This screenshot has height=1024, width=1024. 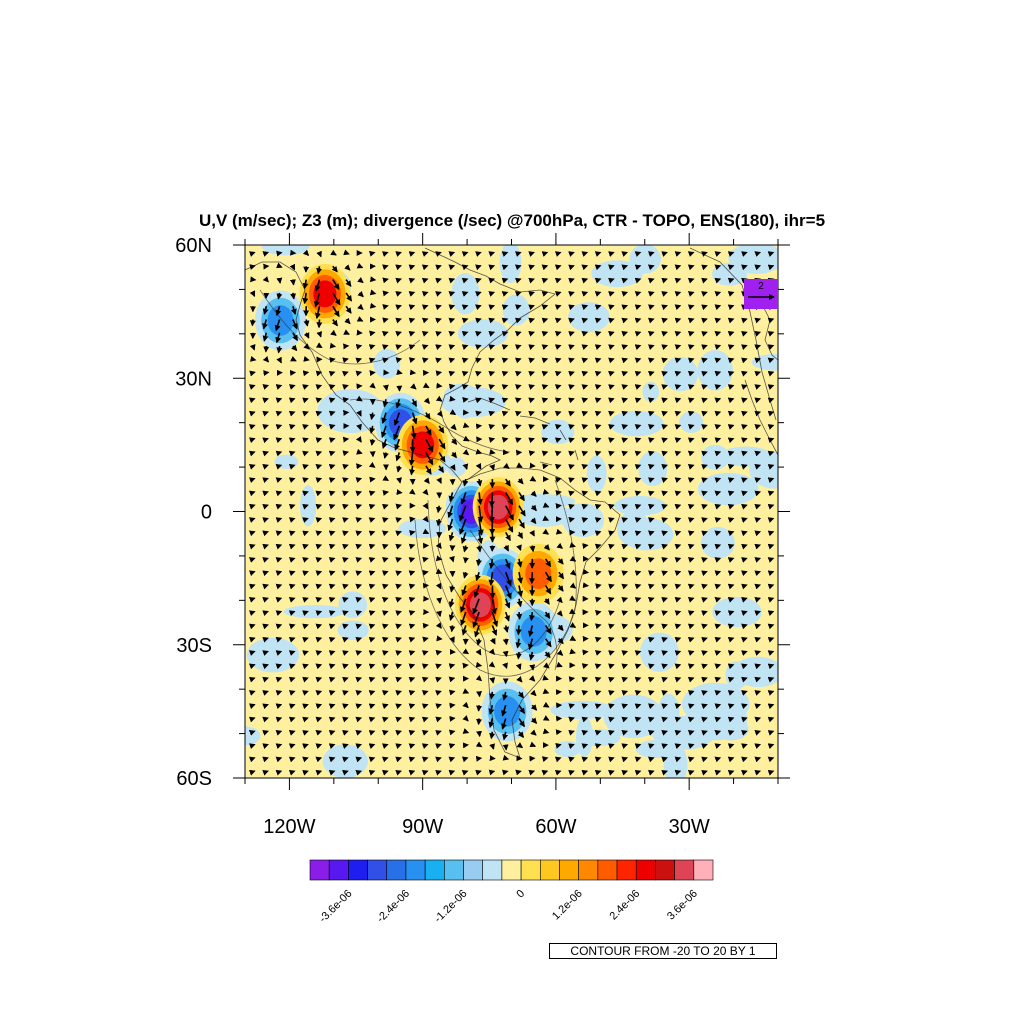 What do you see at coordinates (358, 870) in the screenshot?
I see `colorbar-swatch` at bounding box center [358, 870].